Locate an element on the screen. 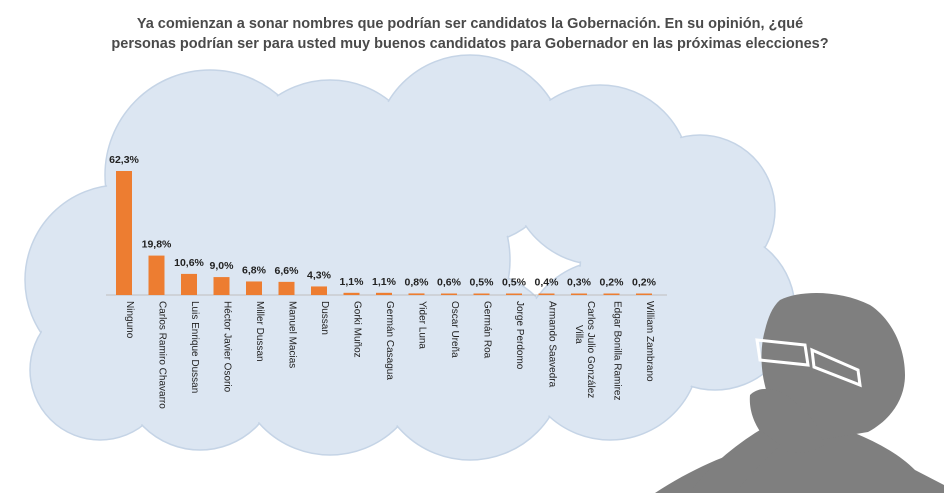  x-tick-label-text: Carlos Julio González is located at coordinates (590, 349).